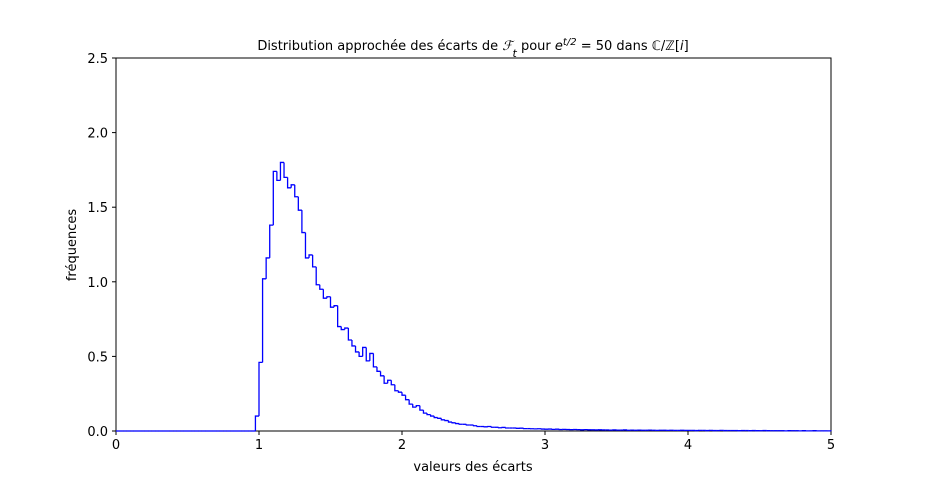 The image size is (925, 485). Describe the element at coordinates (97, 357) in the screenshot. I see `y-tick-label: 0.5` at that location.